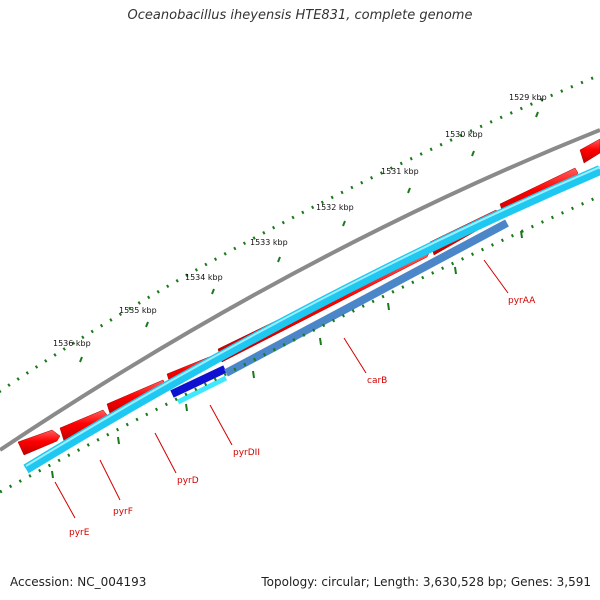 This screenshot has width=600, height=600. I want to click on tick-label: 1533 kbp, so click(269, 242).